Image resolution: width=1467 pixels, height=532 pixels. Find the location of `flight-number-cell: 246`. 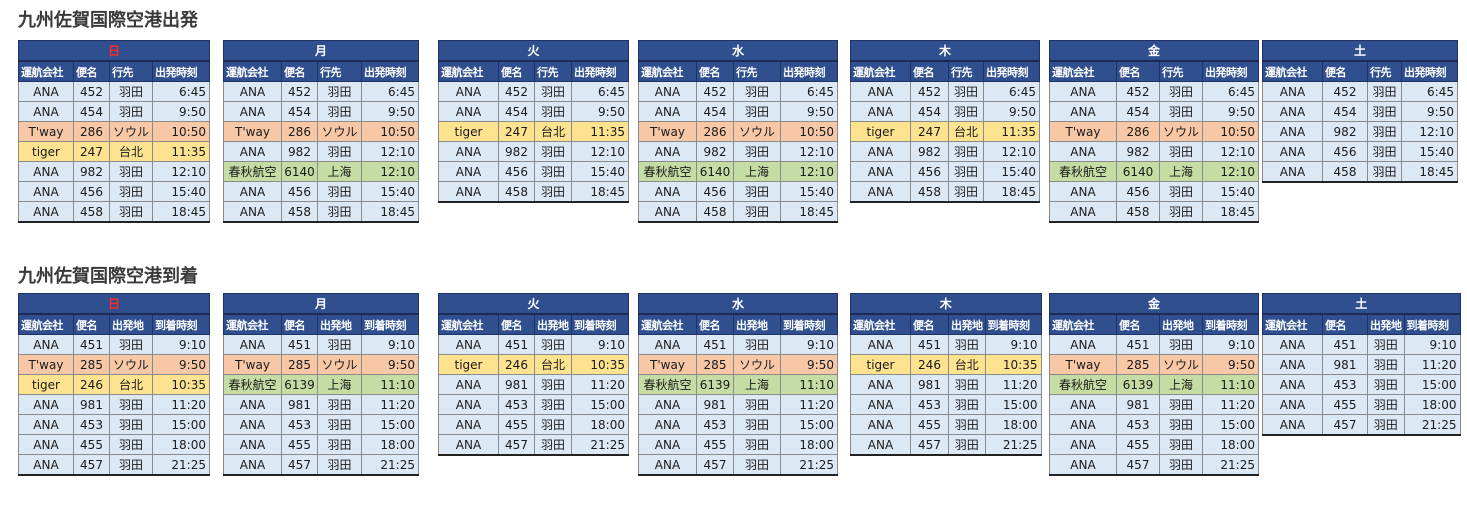

flight-number-cell: 246 is located at coordinates (91, 384).